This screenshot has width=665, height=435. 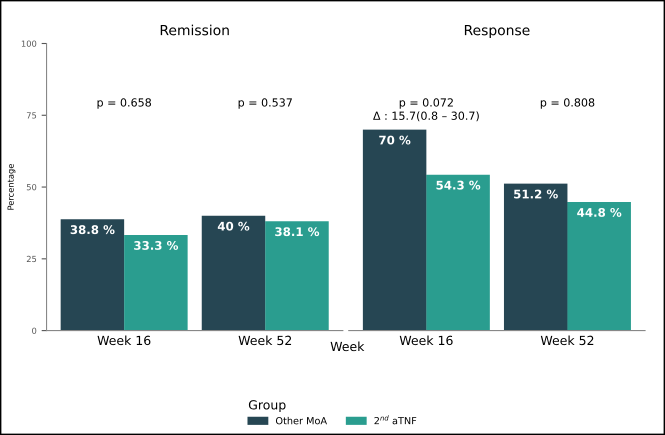 I want to click on y-tick-label: 25, so click(x=31, y=259).